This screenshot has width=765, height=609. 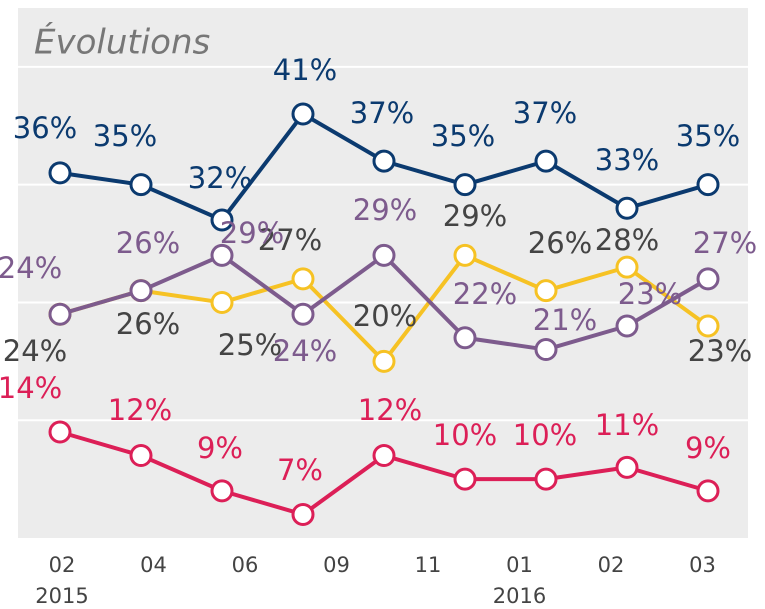 I want to click on data-label: 32%, so click(x=220, y=178).